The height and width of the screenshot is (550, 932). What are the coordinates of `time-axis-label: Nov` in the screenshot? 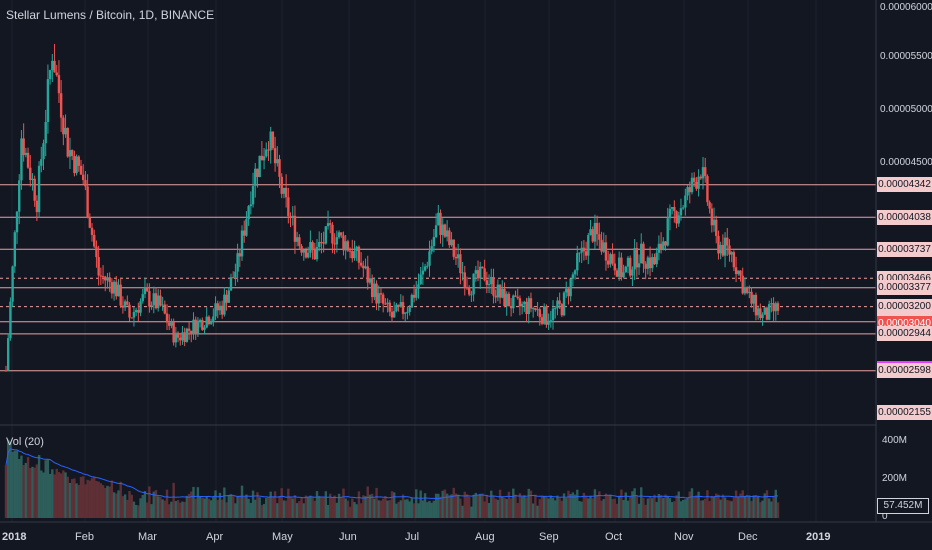 It's located at (684, 537).